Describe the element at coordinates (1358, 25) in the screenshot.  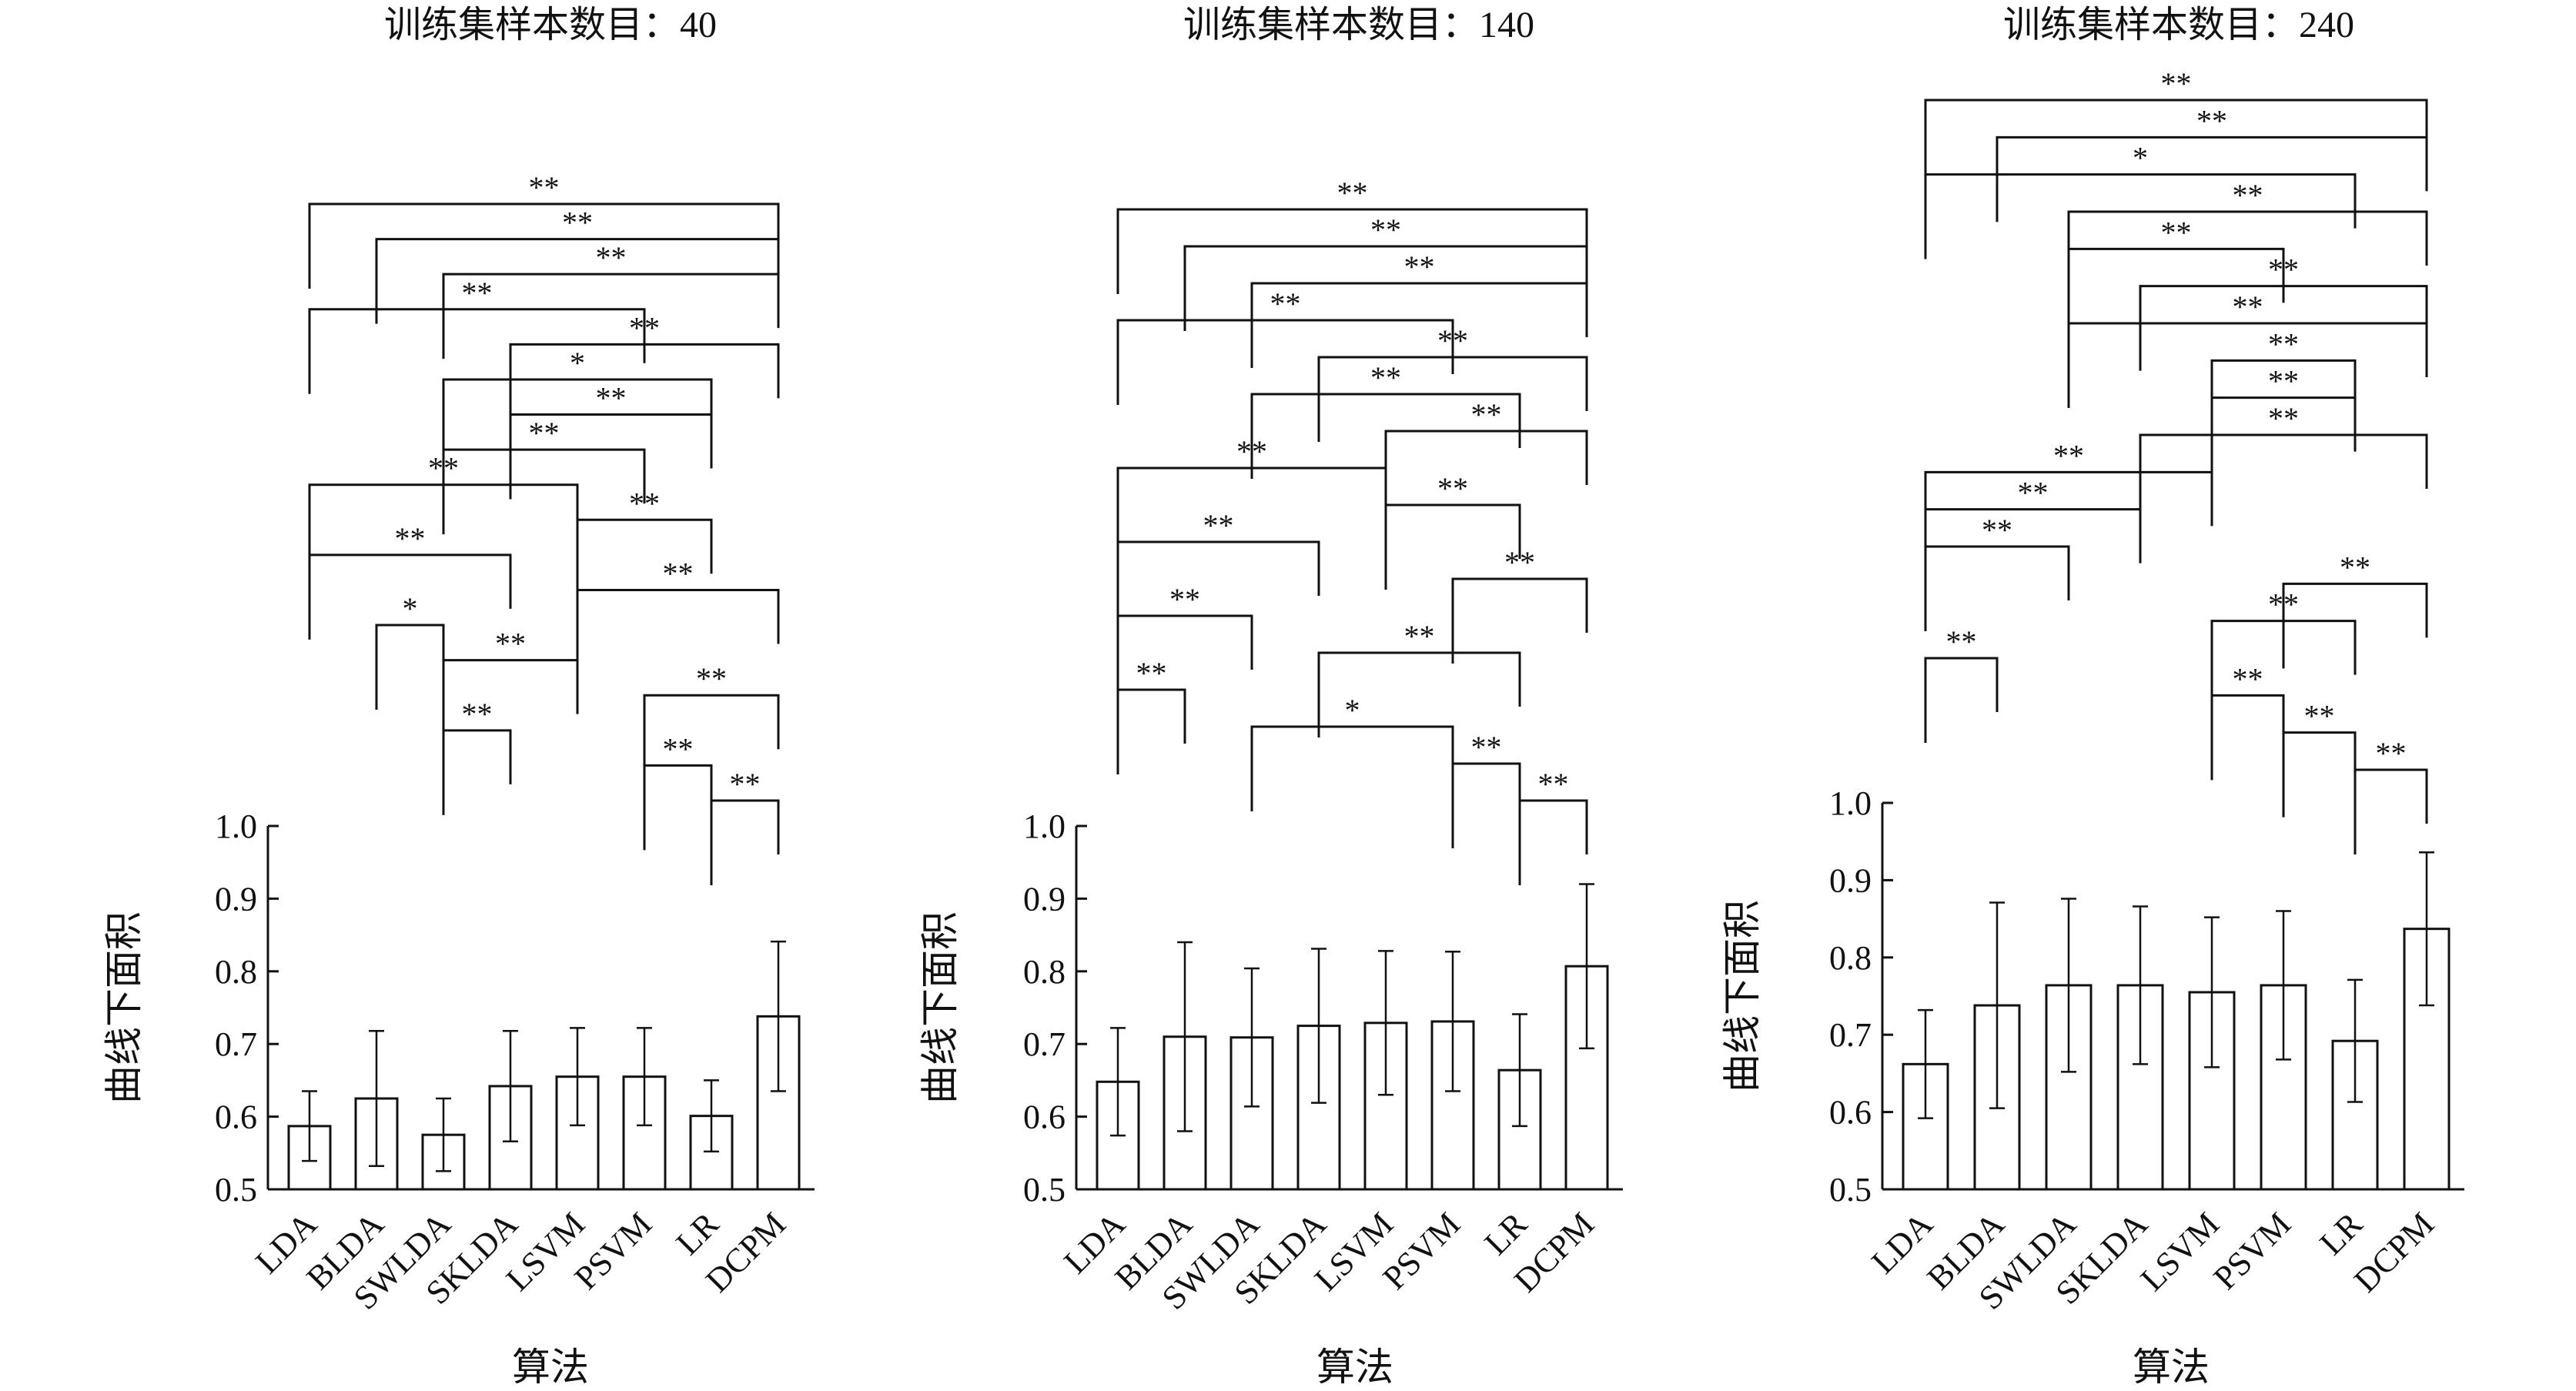
I see `panel-title: 训练集样本数目：140` at that location.